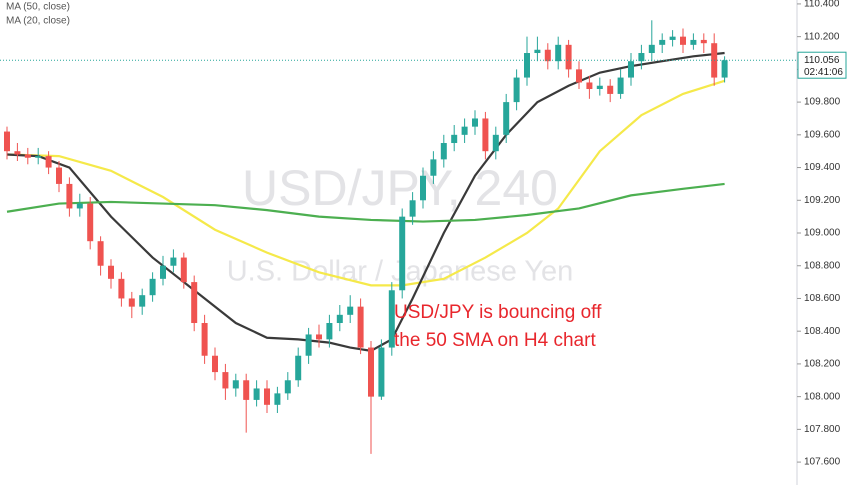 This screenshot has height=485, width=852. I want to click on legend-entry: MA (50, close), so click(38, 7).